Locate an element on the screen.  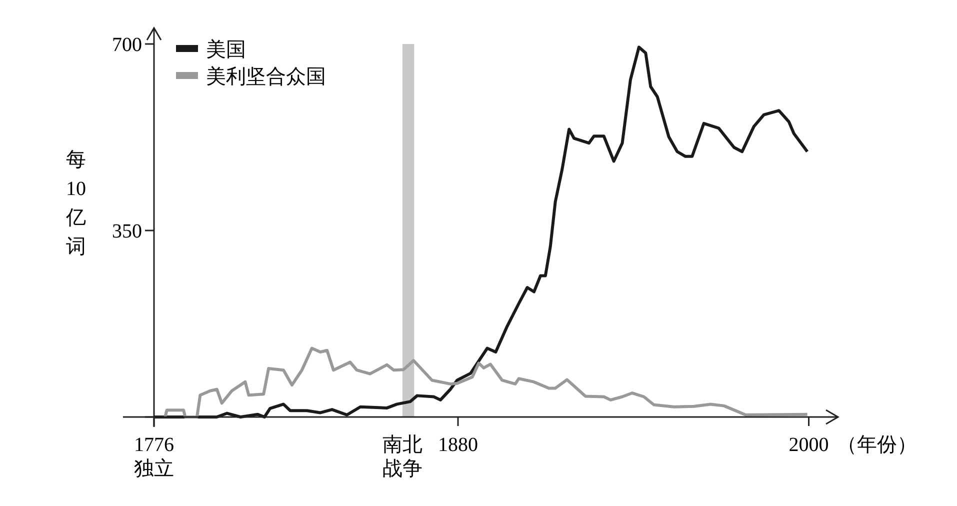
y-tick-label: 350 is located at coordinates (127, 231).